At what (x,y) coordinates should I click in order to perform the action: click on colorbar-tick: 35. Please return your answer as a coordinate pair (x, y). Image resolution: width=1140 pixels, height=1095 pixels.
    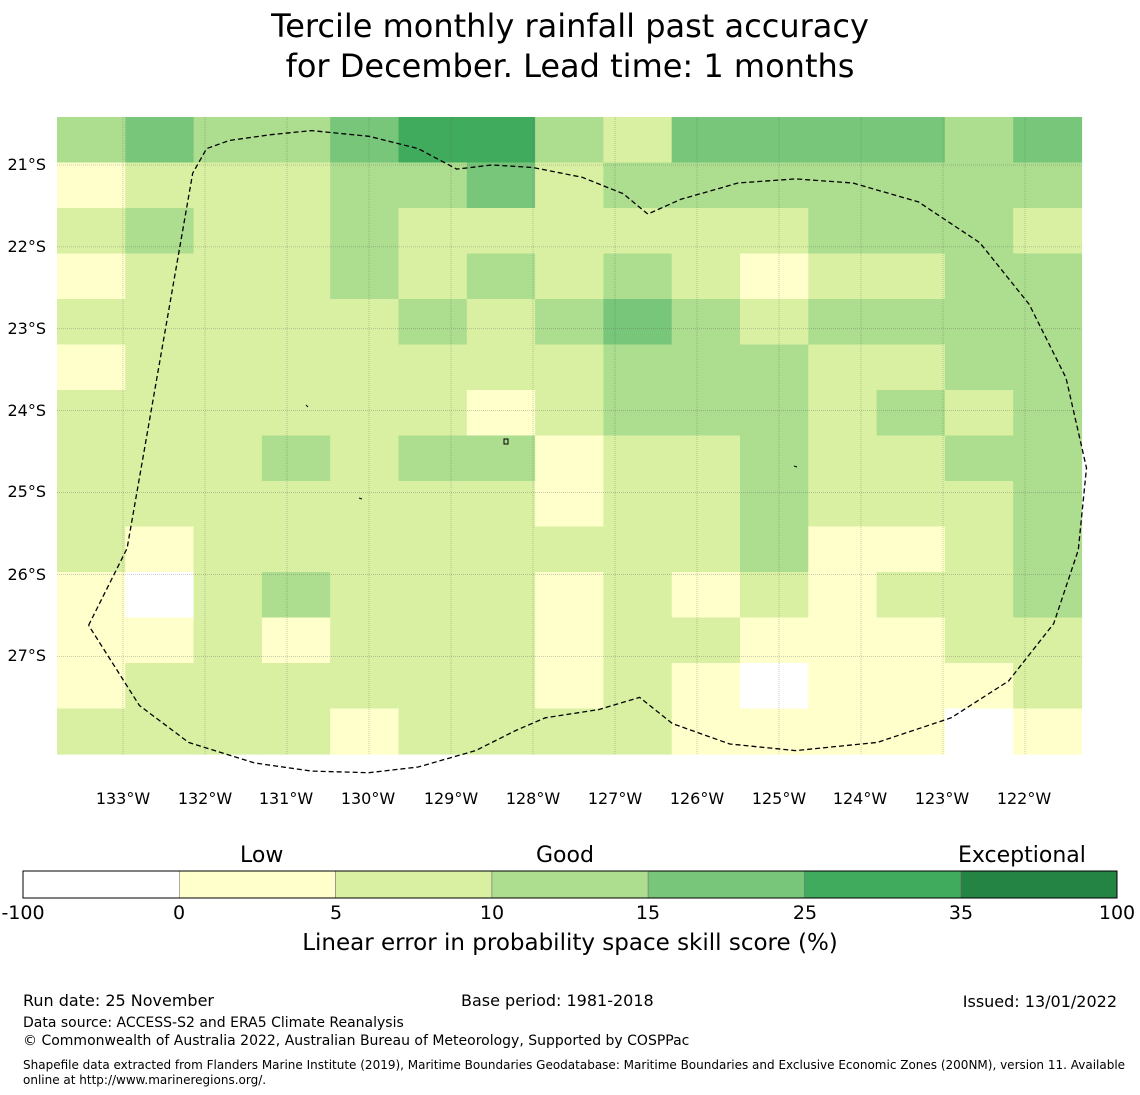
    Looking at the image, I should click on (961, 913).